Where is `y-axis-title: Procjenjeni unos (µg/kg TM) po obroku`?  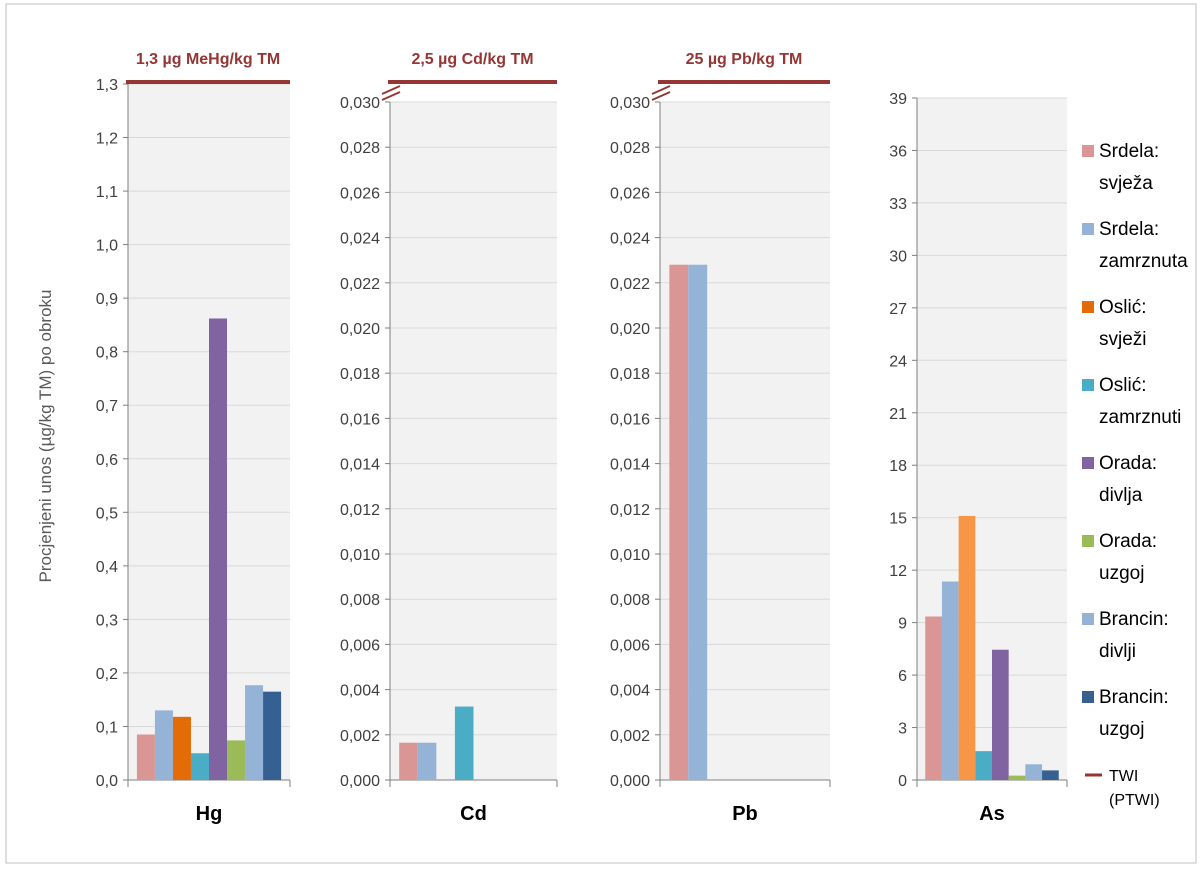
y-axis-title: Procjenjeni unos (µg/kg TM) po obroku is located at coordinates (45, 436).